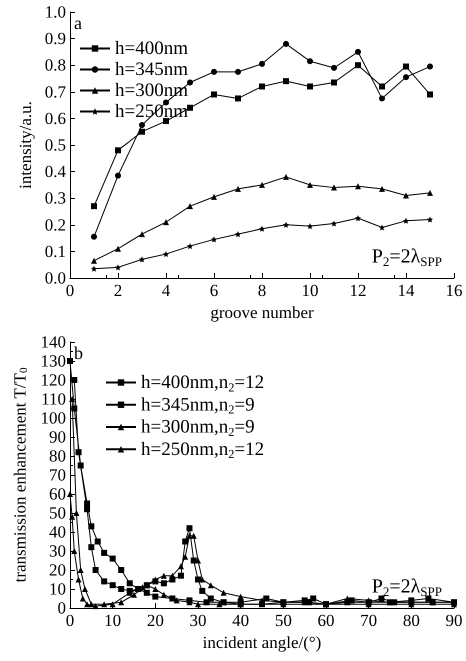 The width and height of the screenshot is (466, 661). I want to click on y-tick-label: 90, so click(57, 437).